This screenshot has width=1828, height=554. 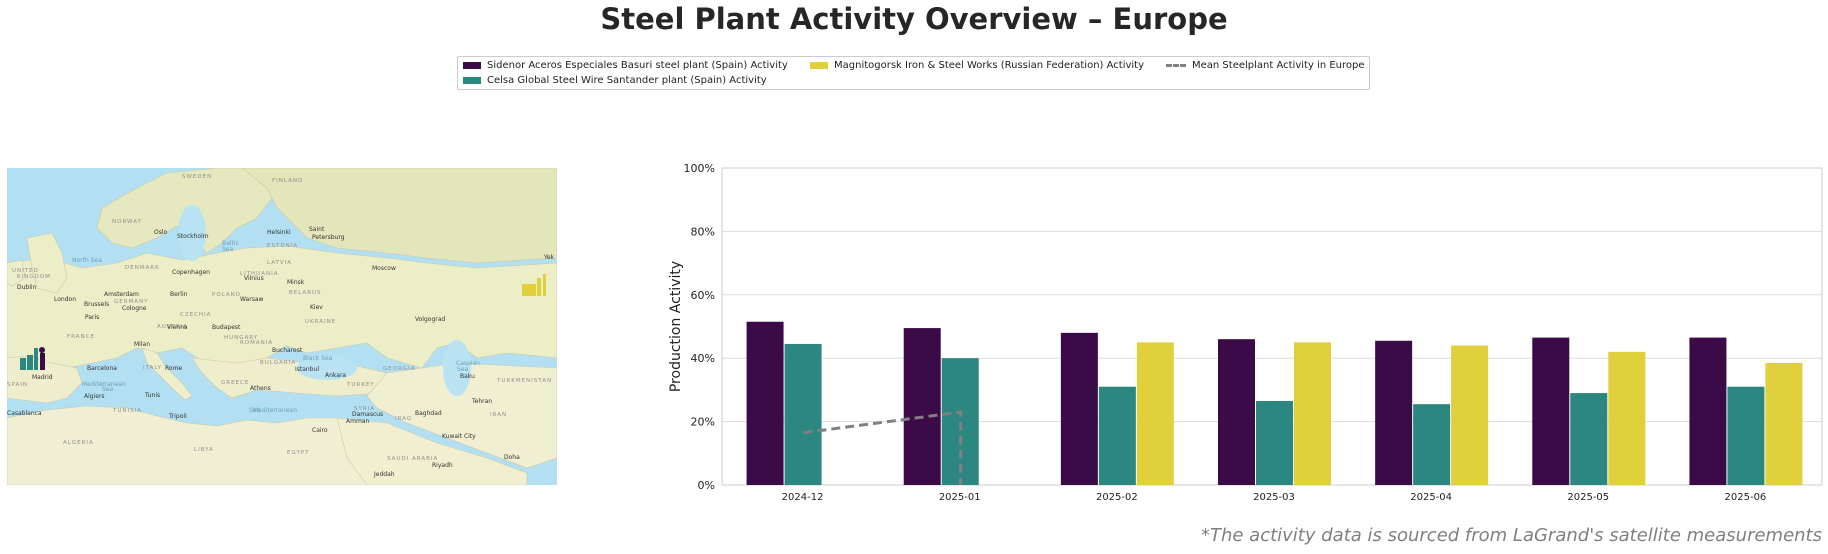 What do you see at coordinates (25, 271) in the screenshot?
I see `map-label-united: UNITED` at bounding box center [25, 271].